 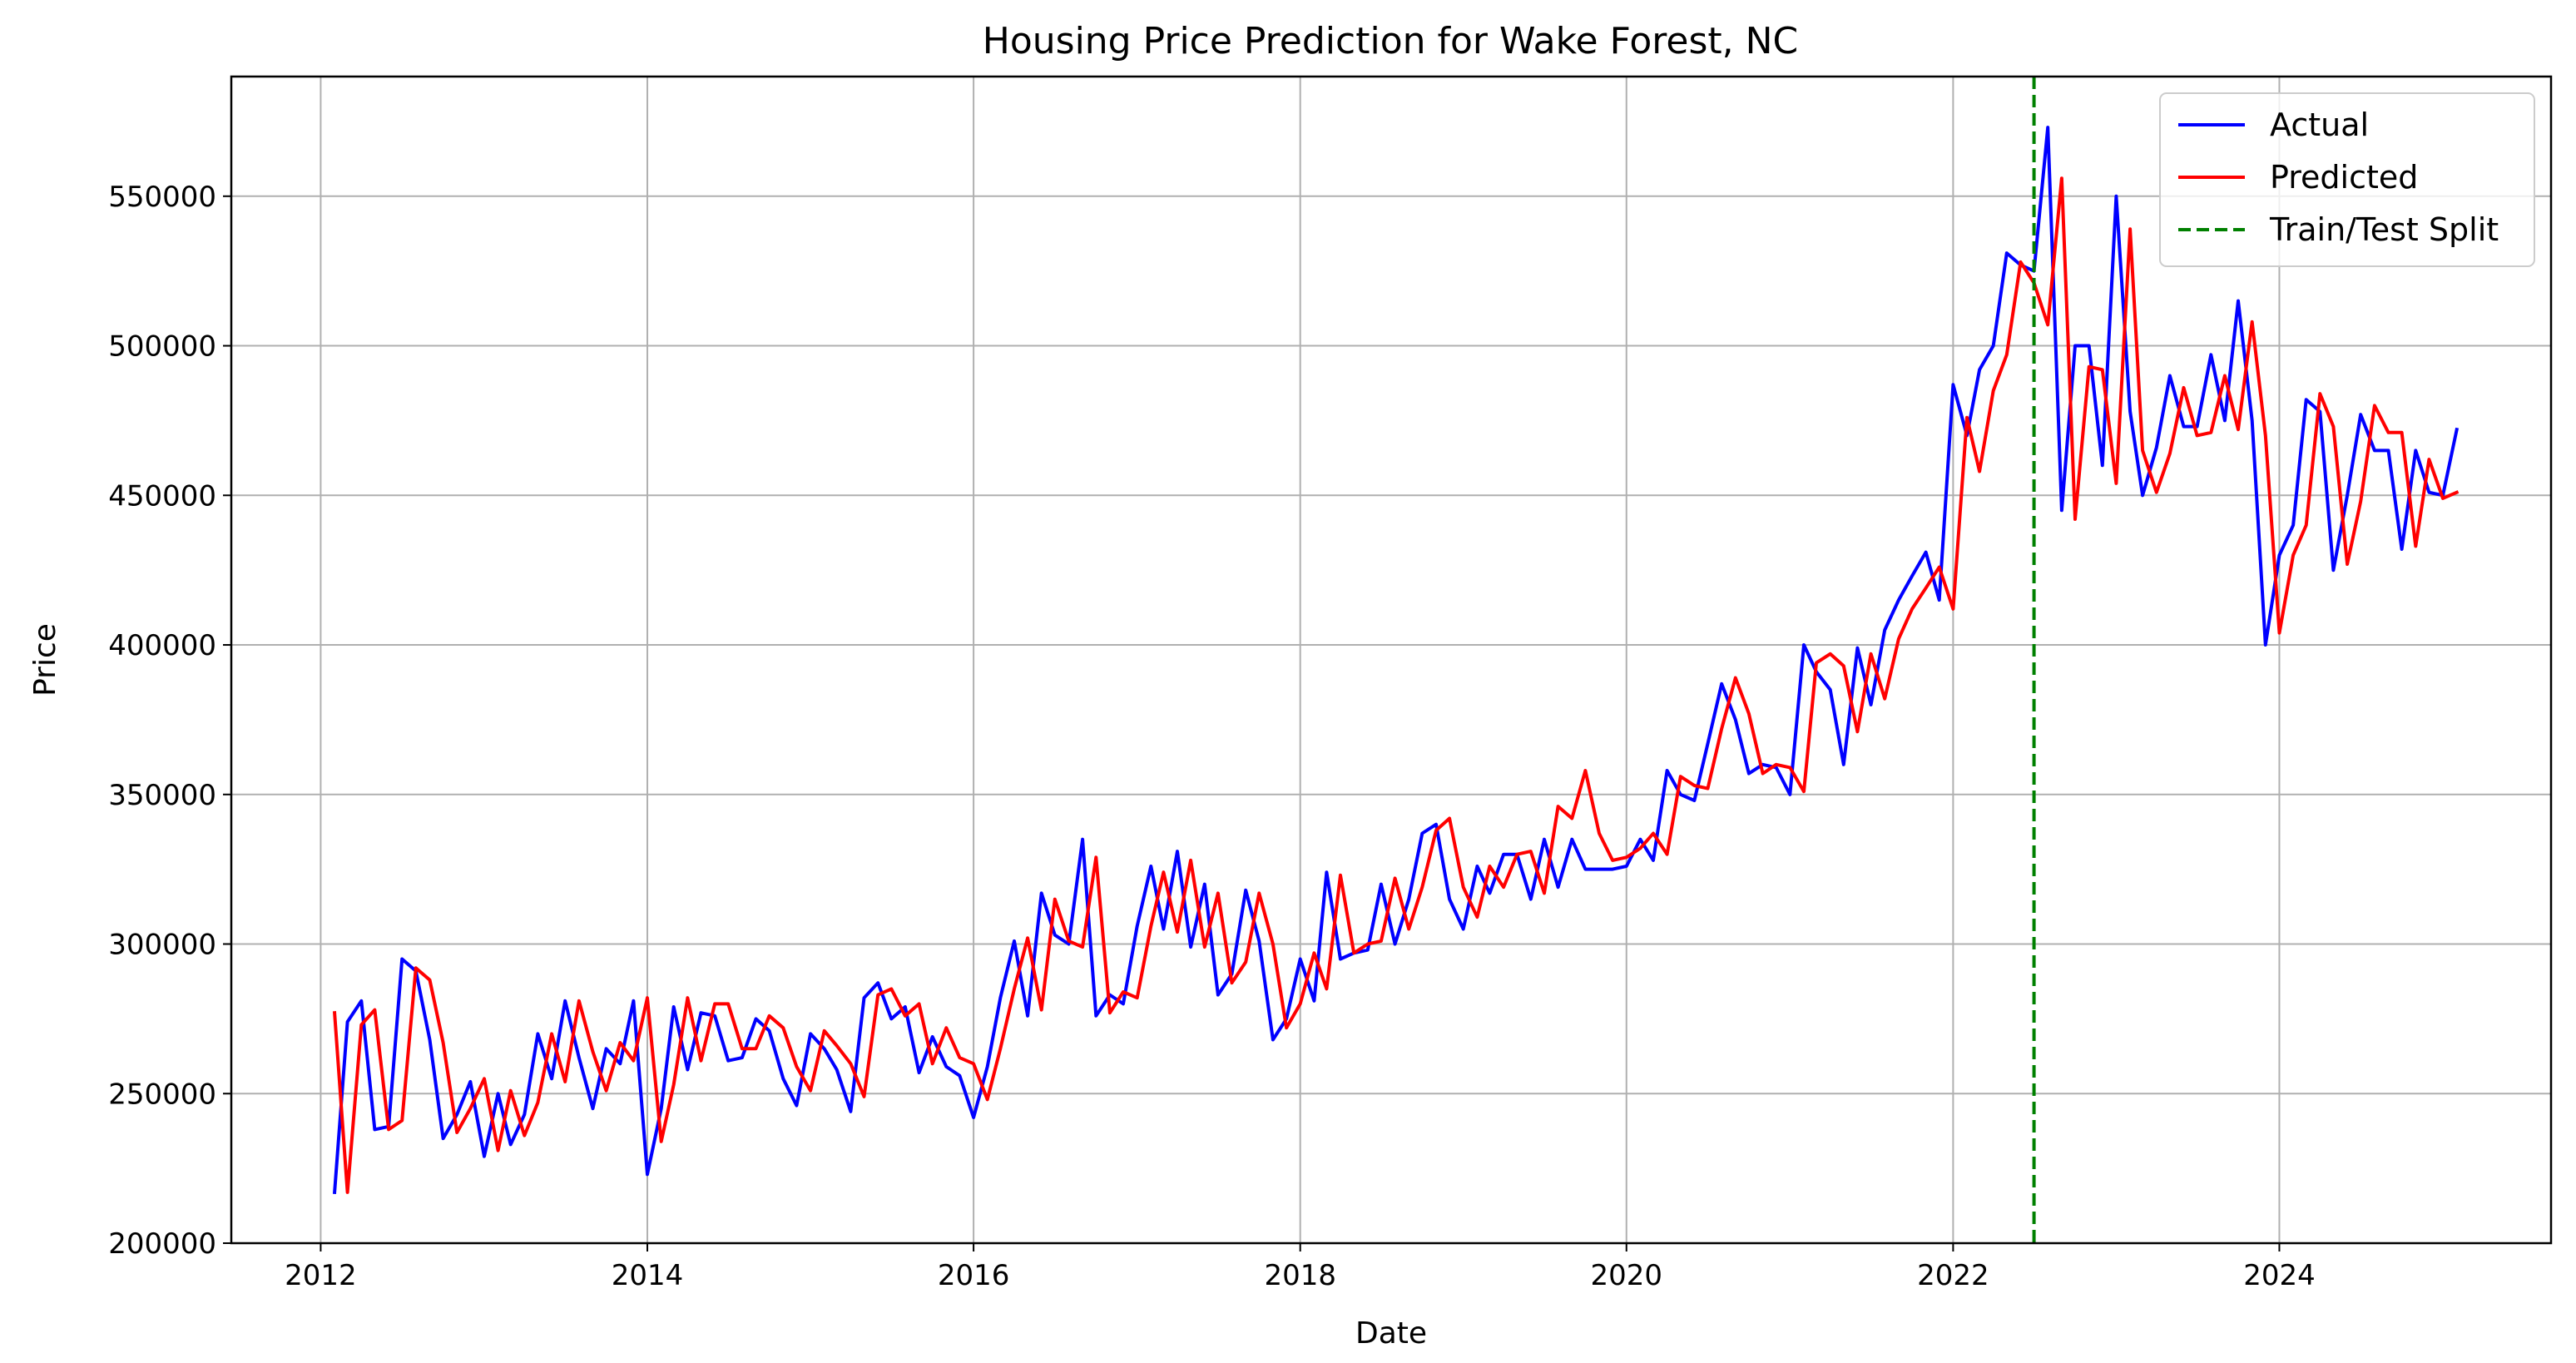 I want to click on y-tick-label: 300000, so click(x=162, y=945).